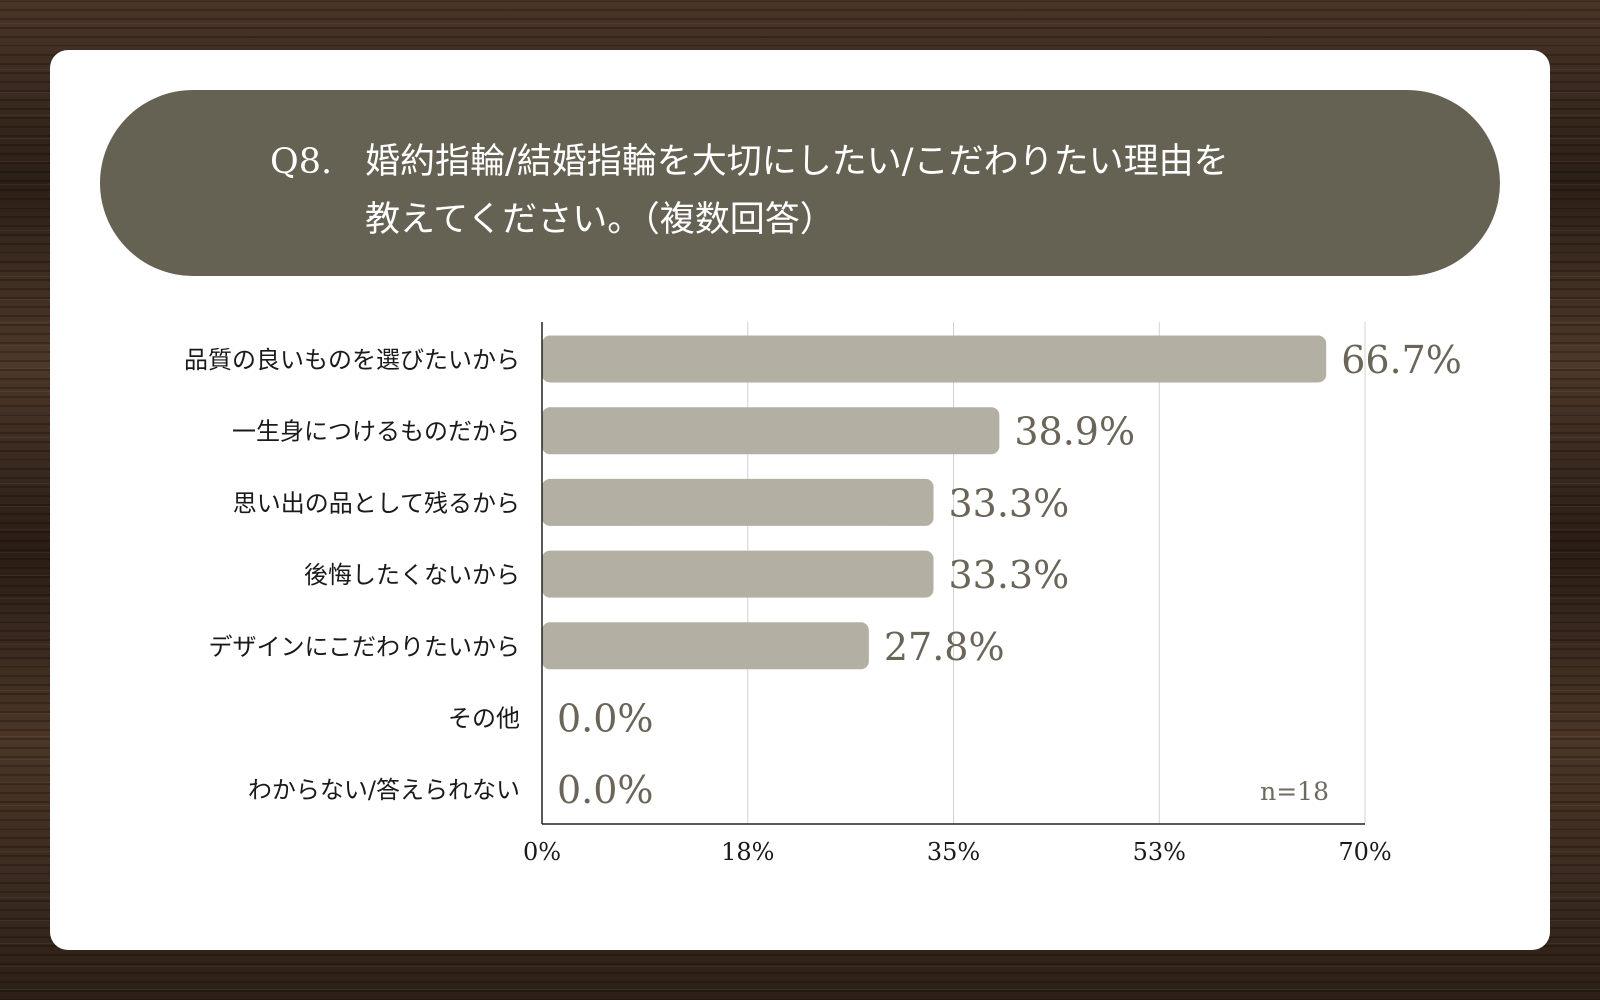 The height and width of the screenshot is (1000, 1600). I want to click on category-label: 後悔したくないから, so click(412, 575).